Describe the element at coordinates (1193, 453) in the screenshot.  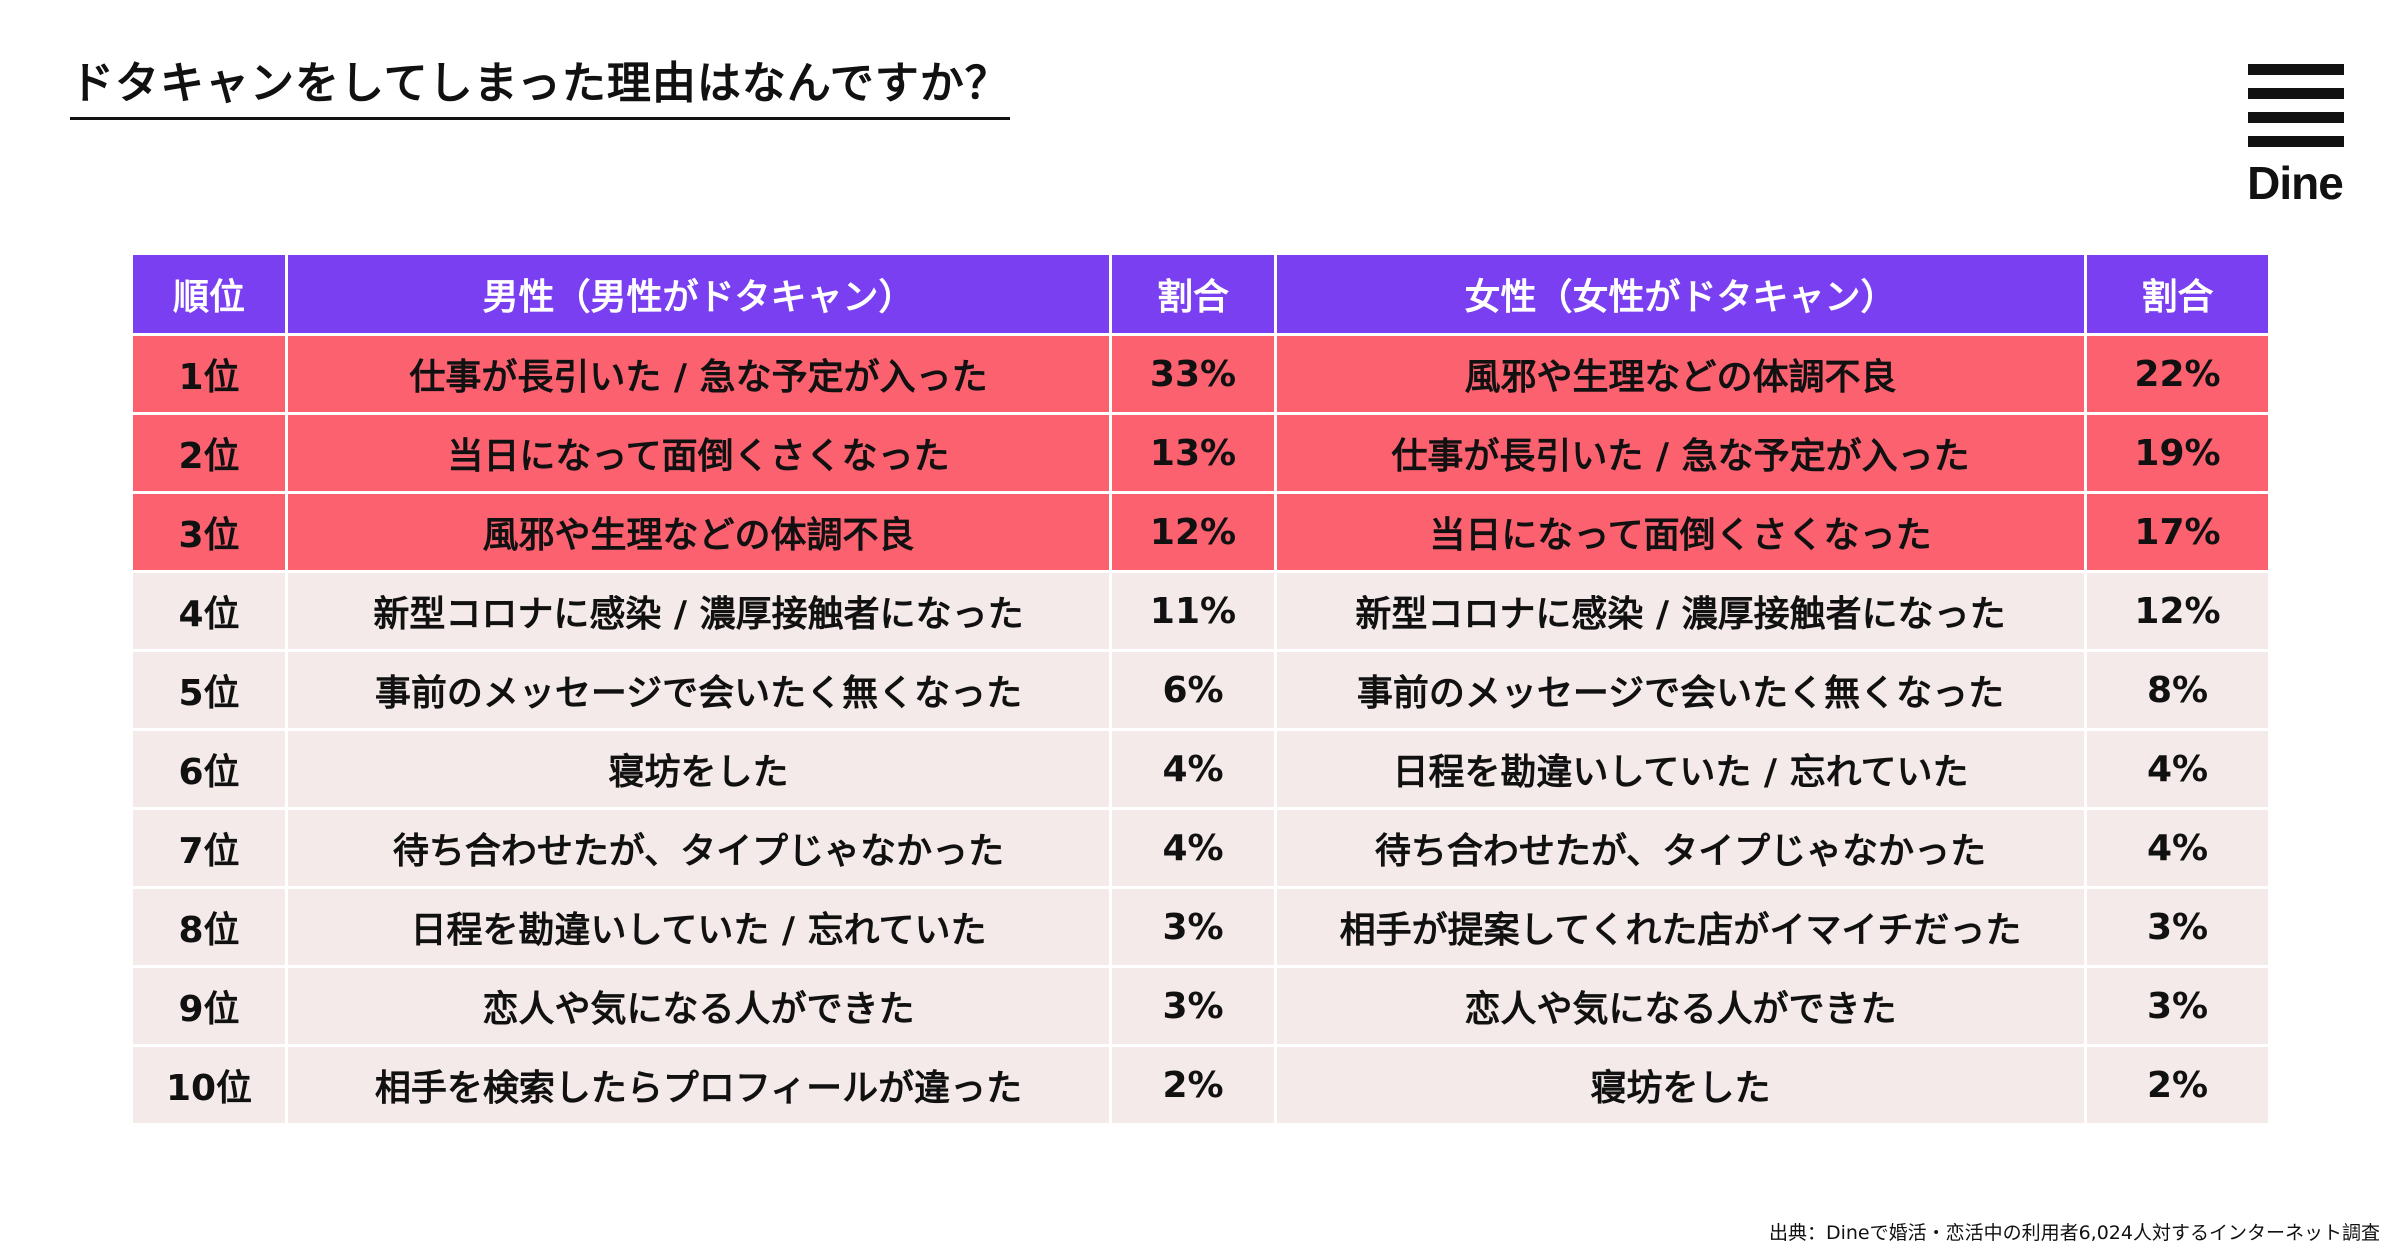
I see `male-percentage-cell: 13%` at that location.